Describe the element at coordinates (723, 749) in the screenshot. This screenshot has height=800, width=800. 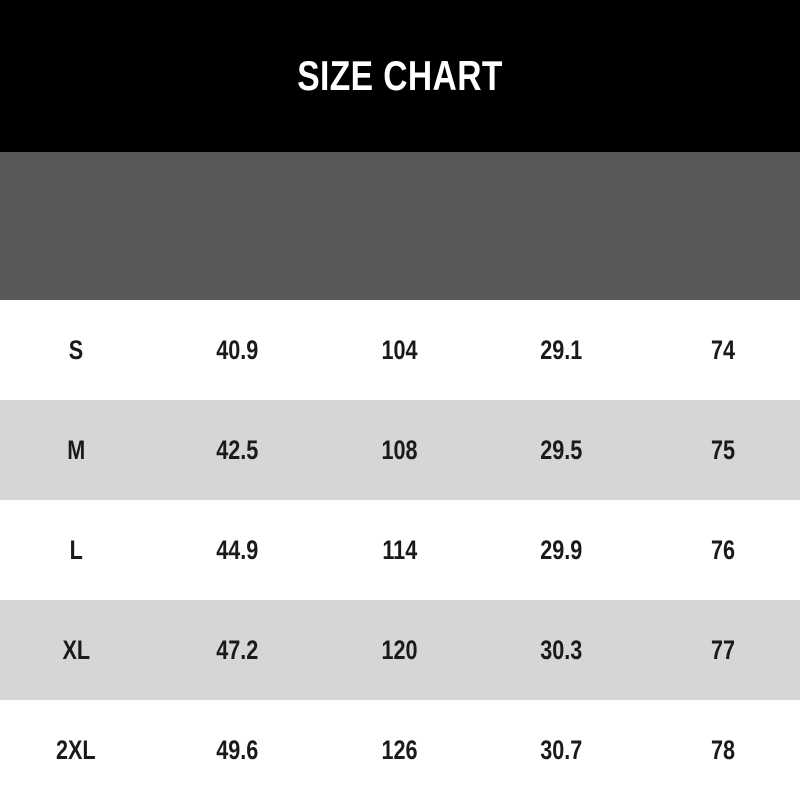
I see `cell-length-cm: 78` at that location.